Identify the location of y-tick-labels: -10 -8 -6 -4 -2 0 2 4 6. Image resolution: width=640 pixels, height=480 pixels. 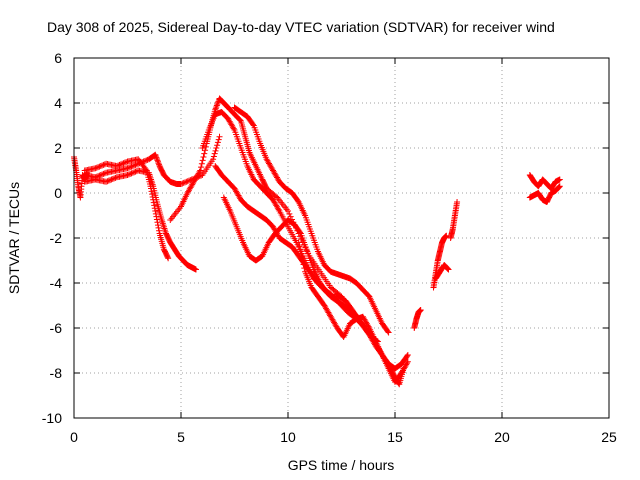
(52, 238).